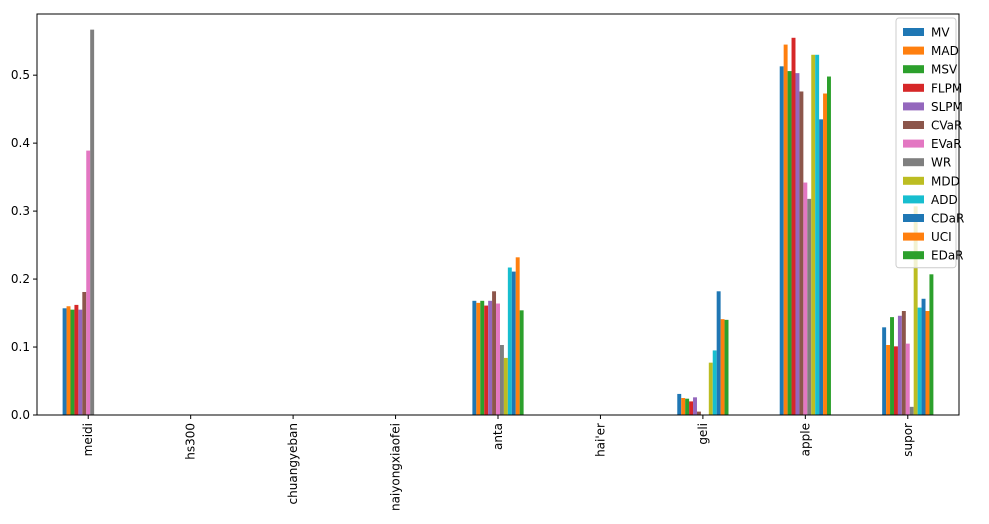  I want to click on bar-slpm-apple, so click(797, 244).